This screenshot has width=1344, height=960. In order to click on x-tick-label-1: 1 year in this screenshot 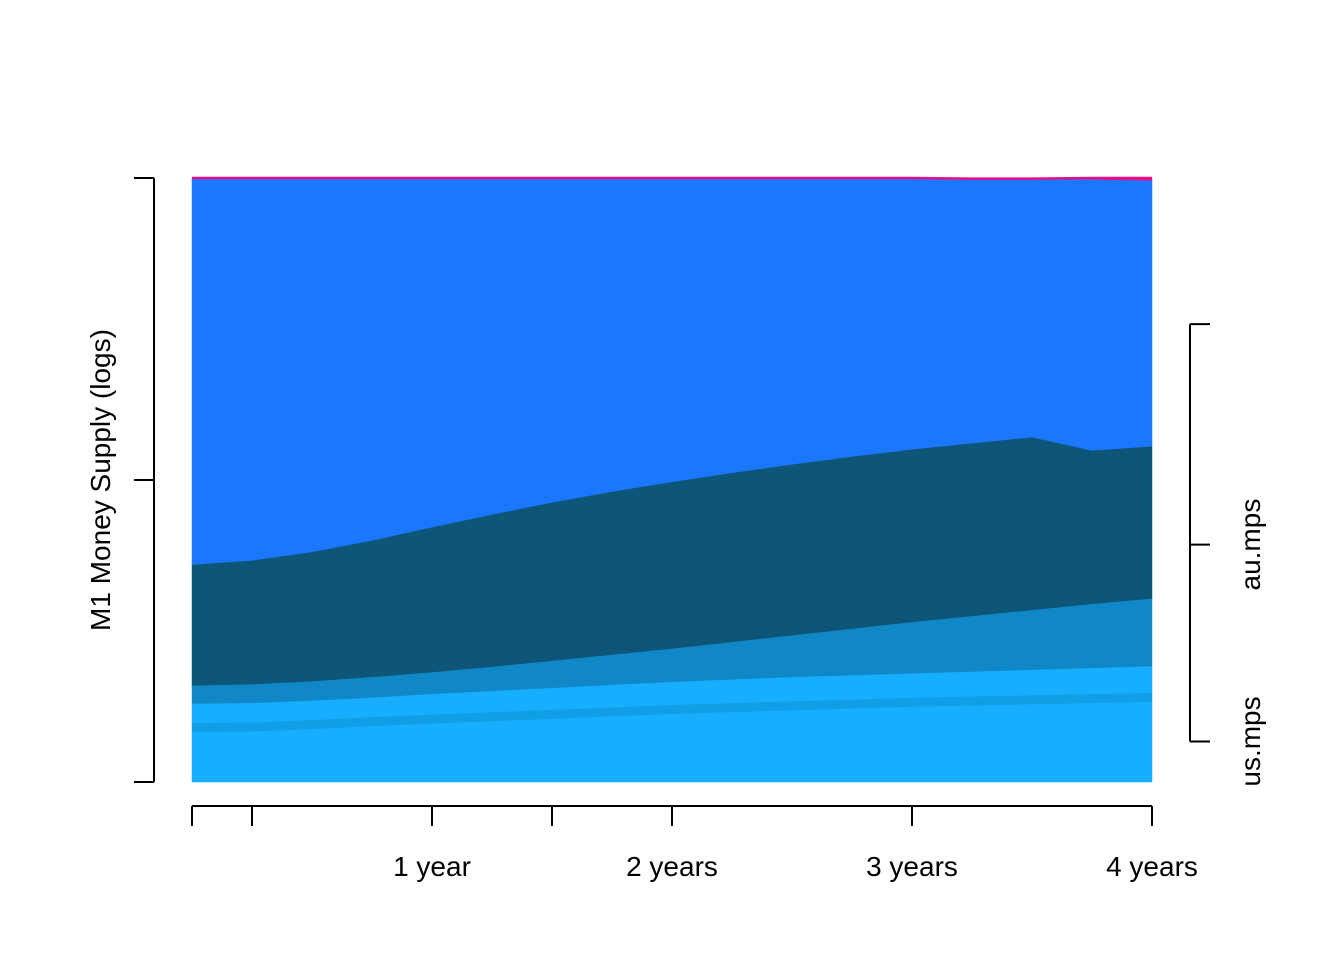, I will do `click(432, 866)`.